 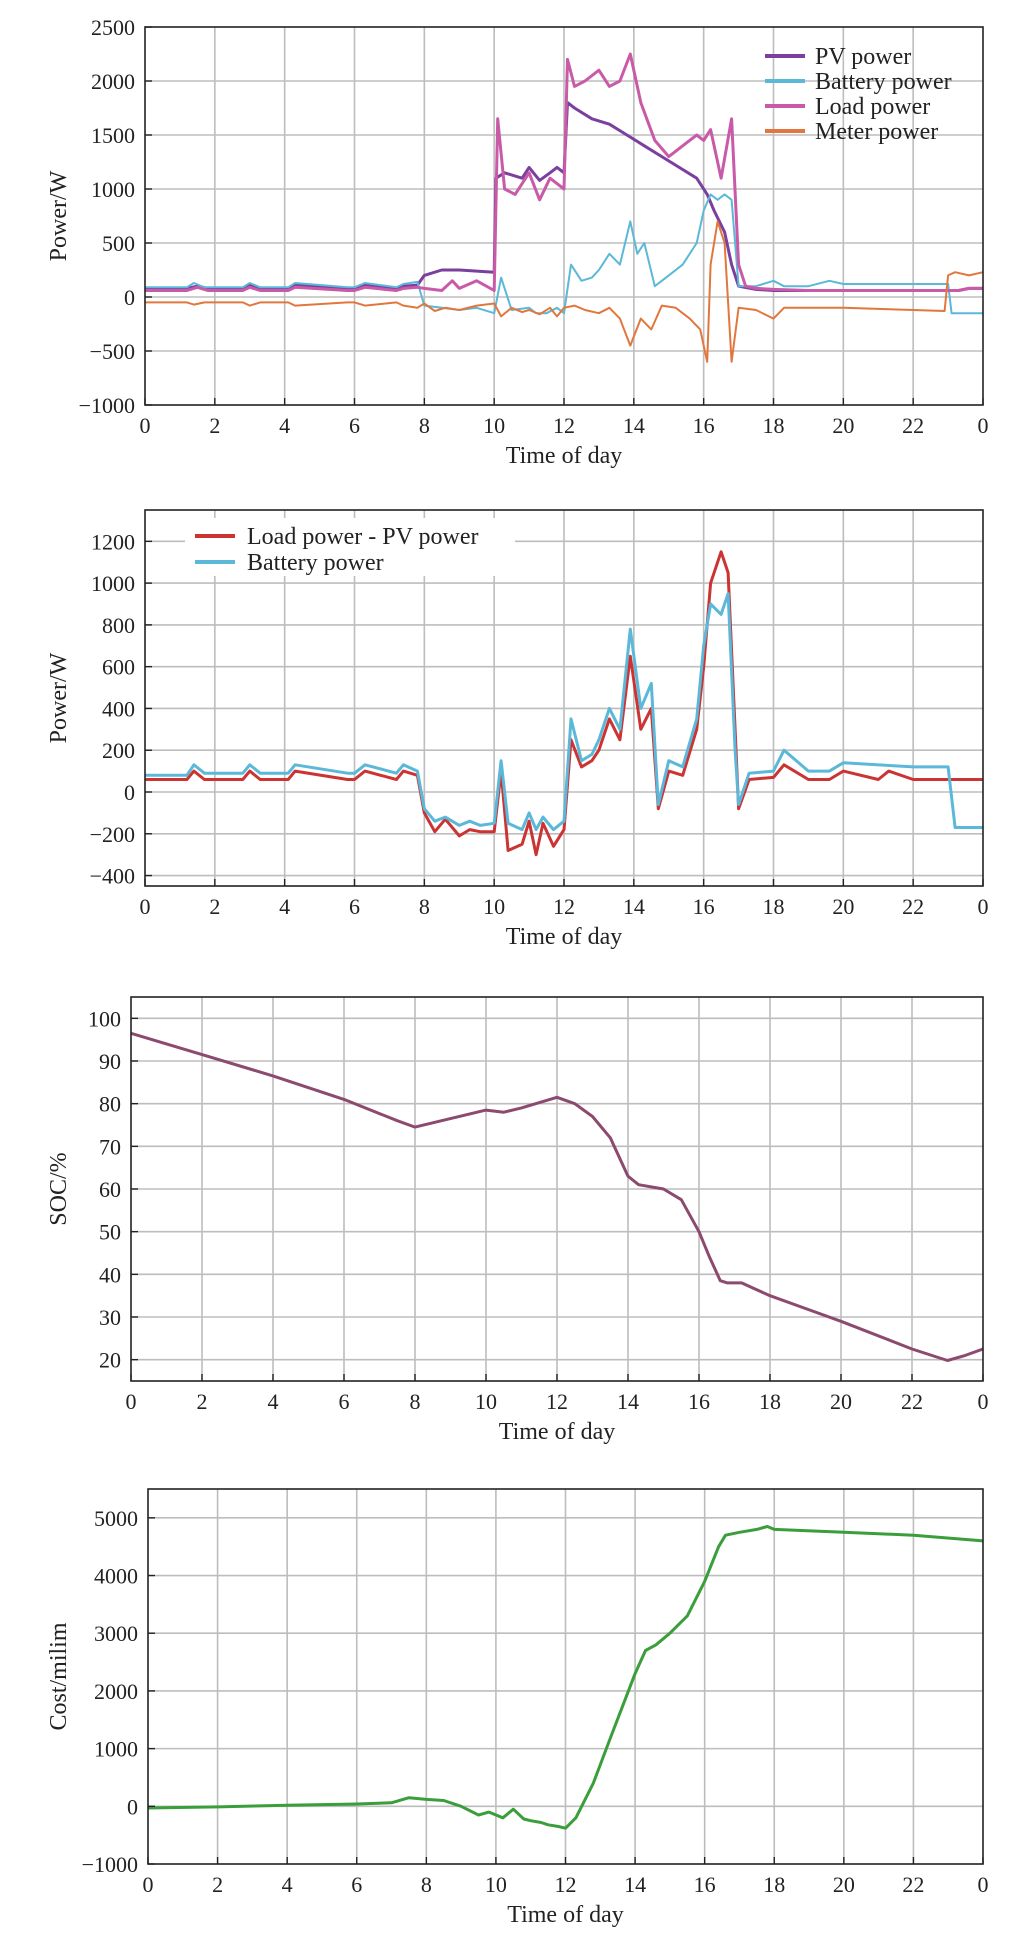 What do you see at coordinates (110, 1189) in the screenshot?
I see `y-tick-label: 60` at bounding box center [110, 1189].